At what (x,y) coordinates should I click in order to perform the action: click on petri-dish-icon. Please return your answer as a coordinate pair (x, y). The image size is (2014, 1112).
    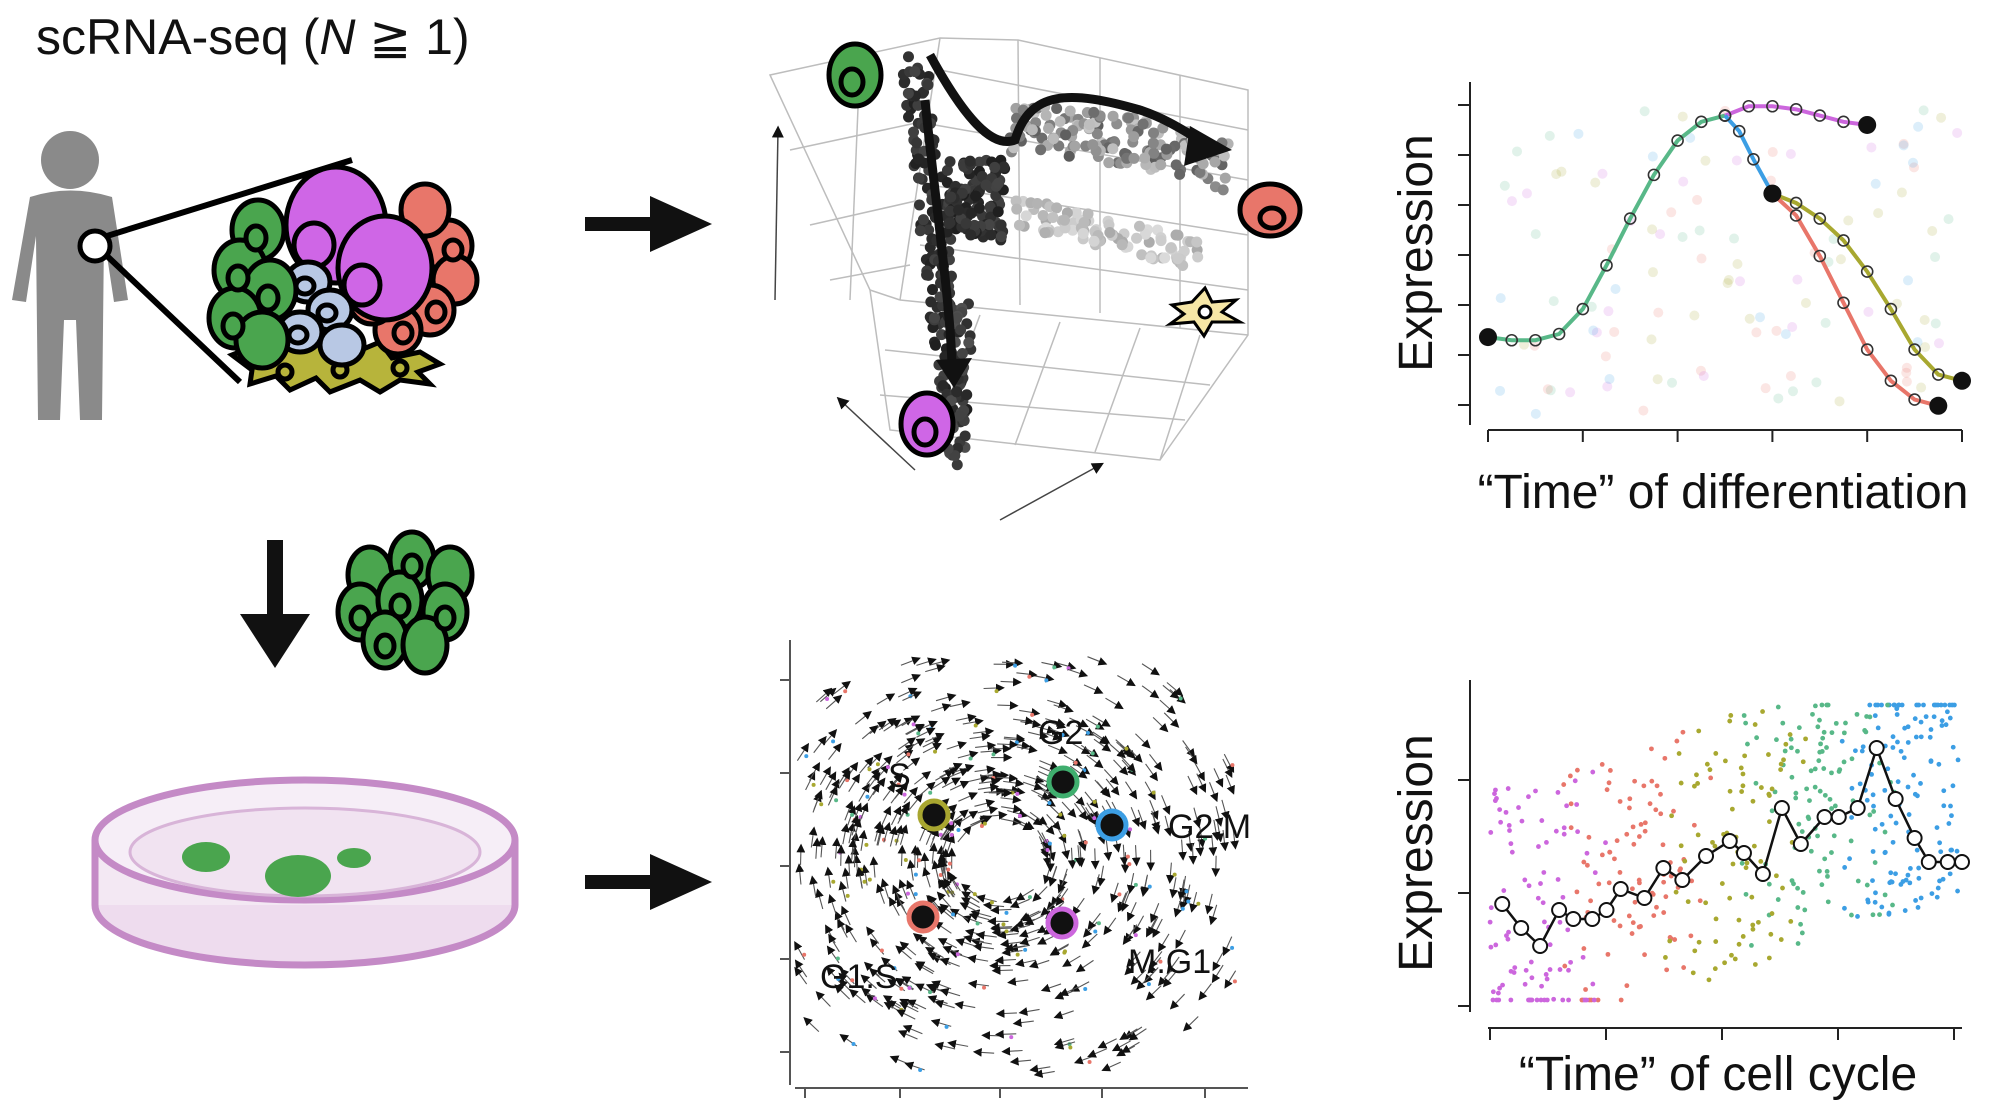
    Looking at the image, I should click on (305, 872).